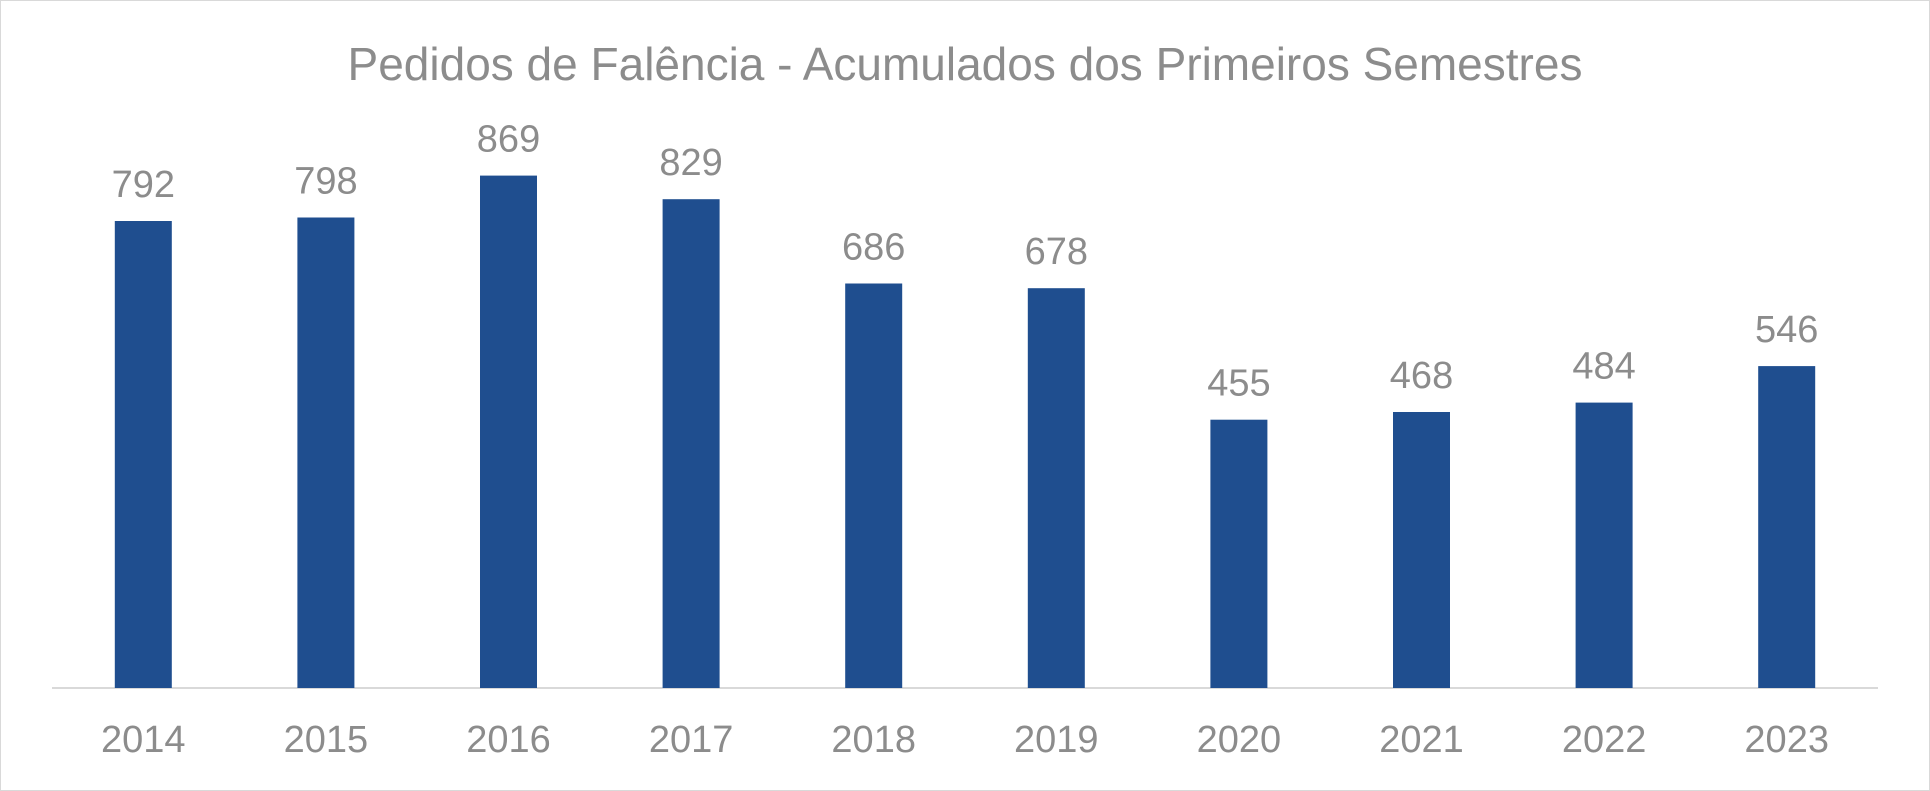  What do you see at coordinates (1604, 545) in the screenshot?
I see `bar-2022` at bounding box center [1604, 545].